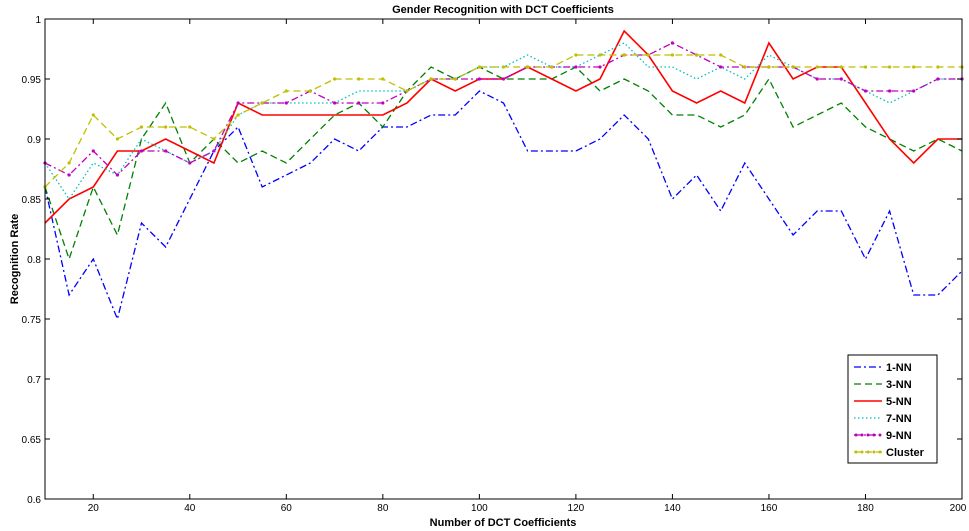 This screenshot has width=969, height=531. What do you see at coordinates (905, 453) in the screenshot?
I see `legend-label: Cluster` at bounding box center [905, 453].